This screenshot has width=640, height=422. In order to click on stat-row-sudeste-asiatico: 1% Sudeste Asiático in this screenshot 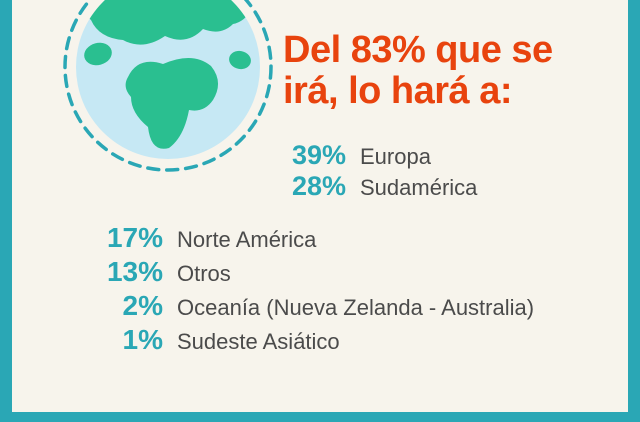, I will do `click(294, 341)`.